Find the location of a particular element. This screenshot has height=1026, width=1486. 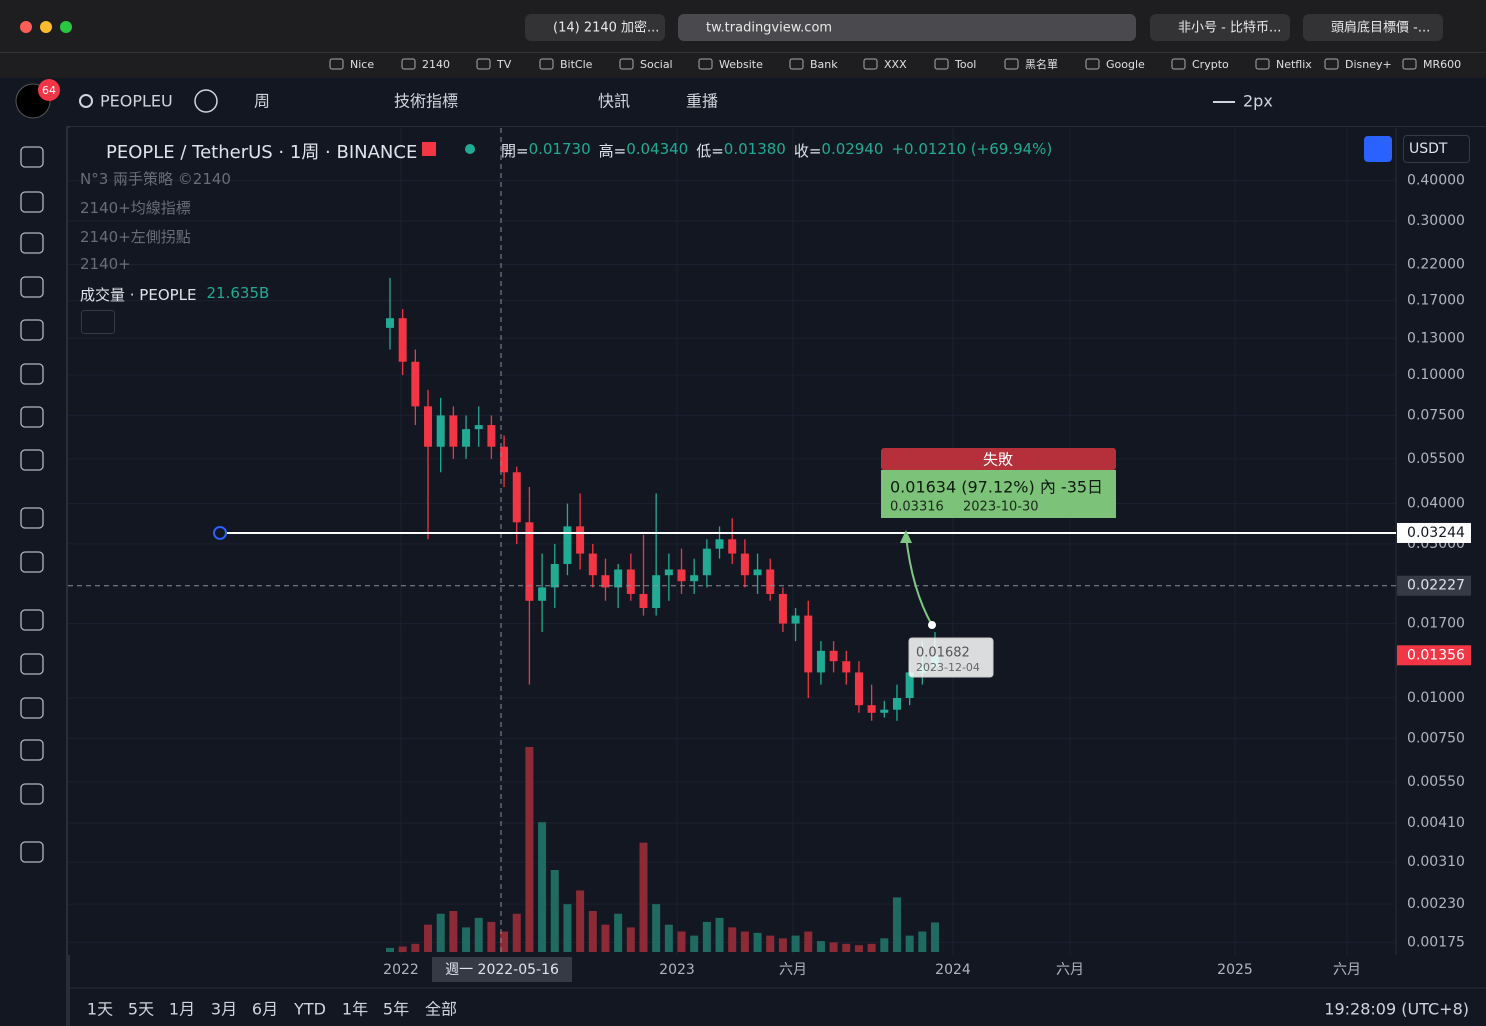

bookmark: TV is located at coordinates (504, 64).